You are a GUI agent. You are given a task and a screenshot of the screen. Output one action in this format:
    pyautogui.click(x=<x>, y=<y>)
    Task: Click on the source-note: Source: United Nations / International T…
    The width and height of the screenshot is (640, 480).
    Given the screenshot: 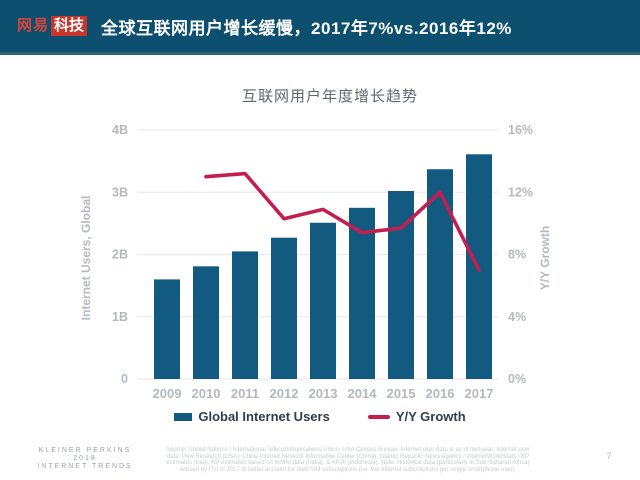 What is the action you would take?
    pyautogui.click(x=348, y=460)
    